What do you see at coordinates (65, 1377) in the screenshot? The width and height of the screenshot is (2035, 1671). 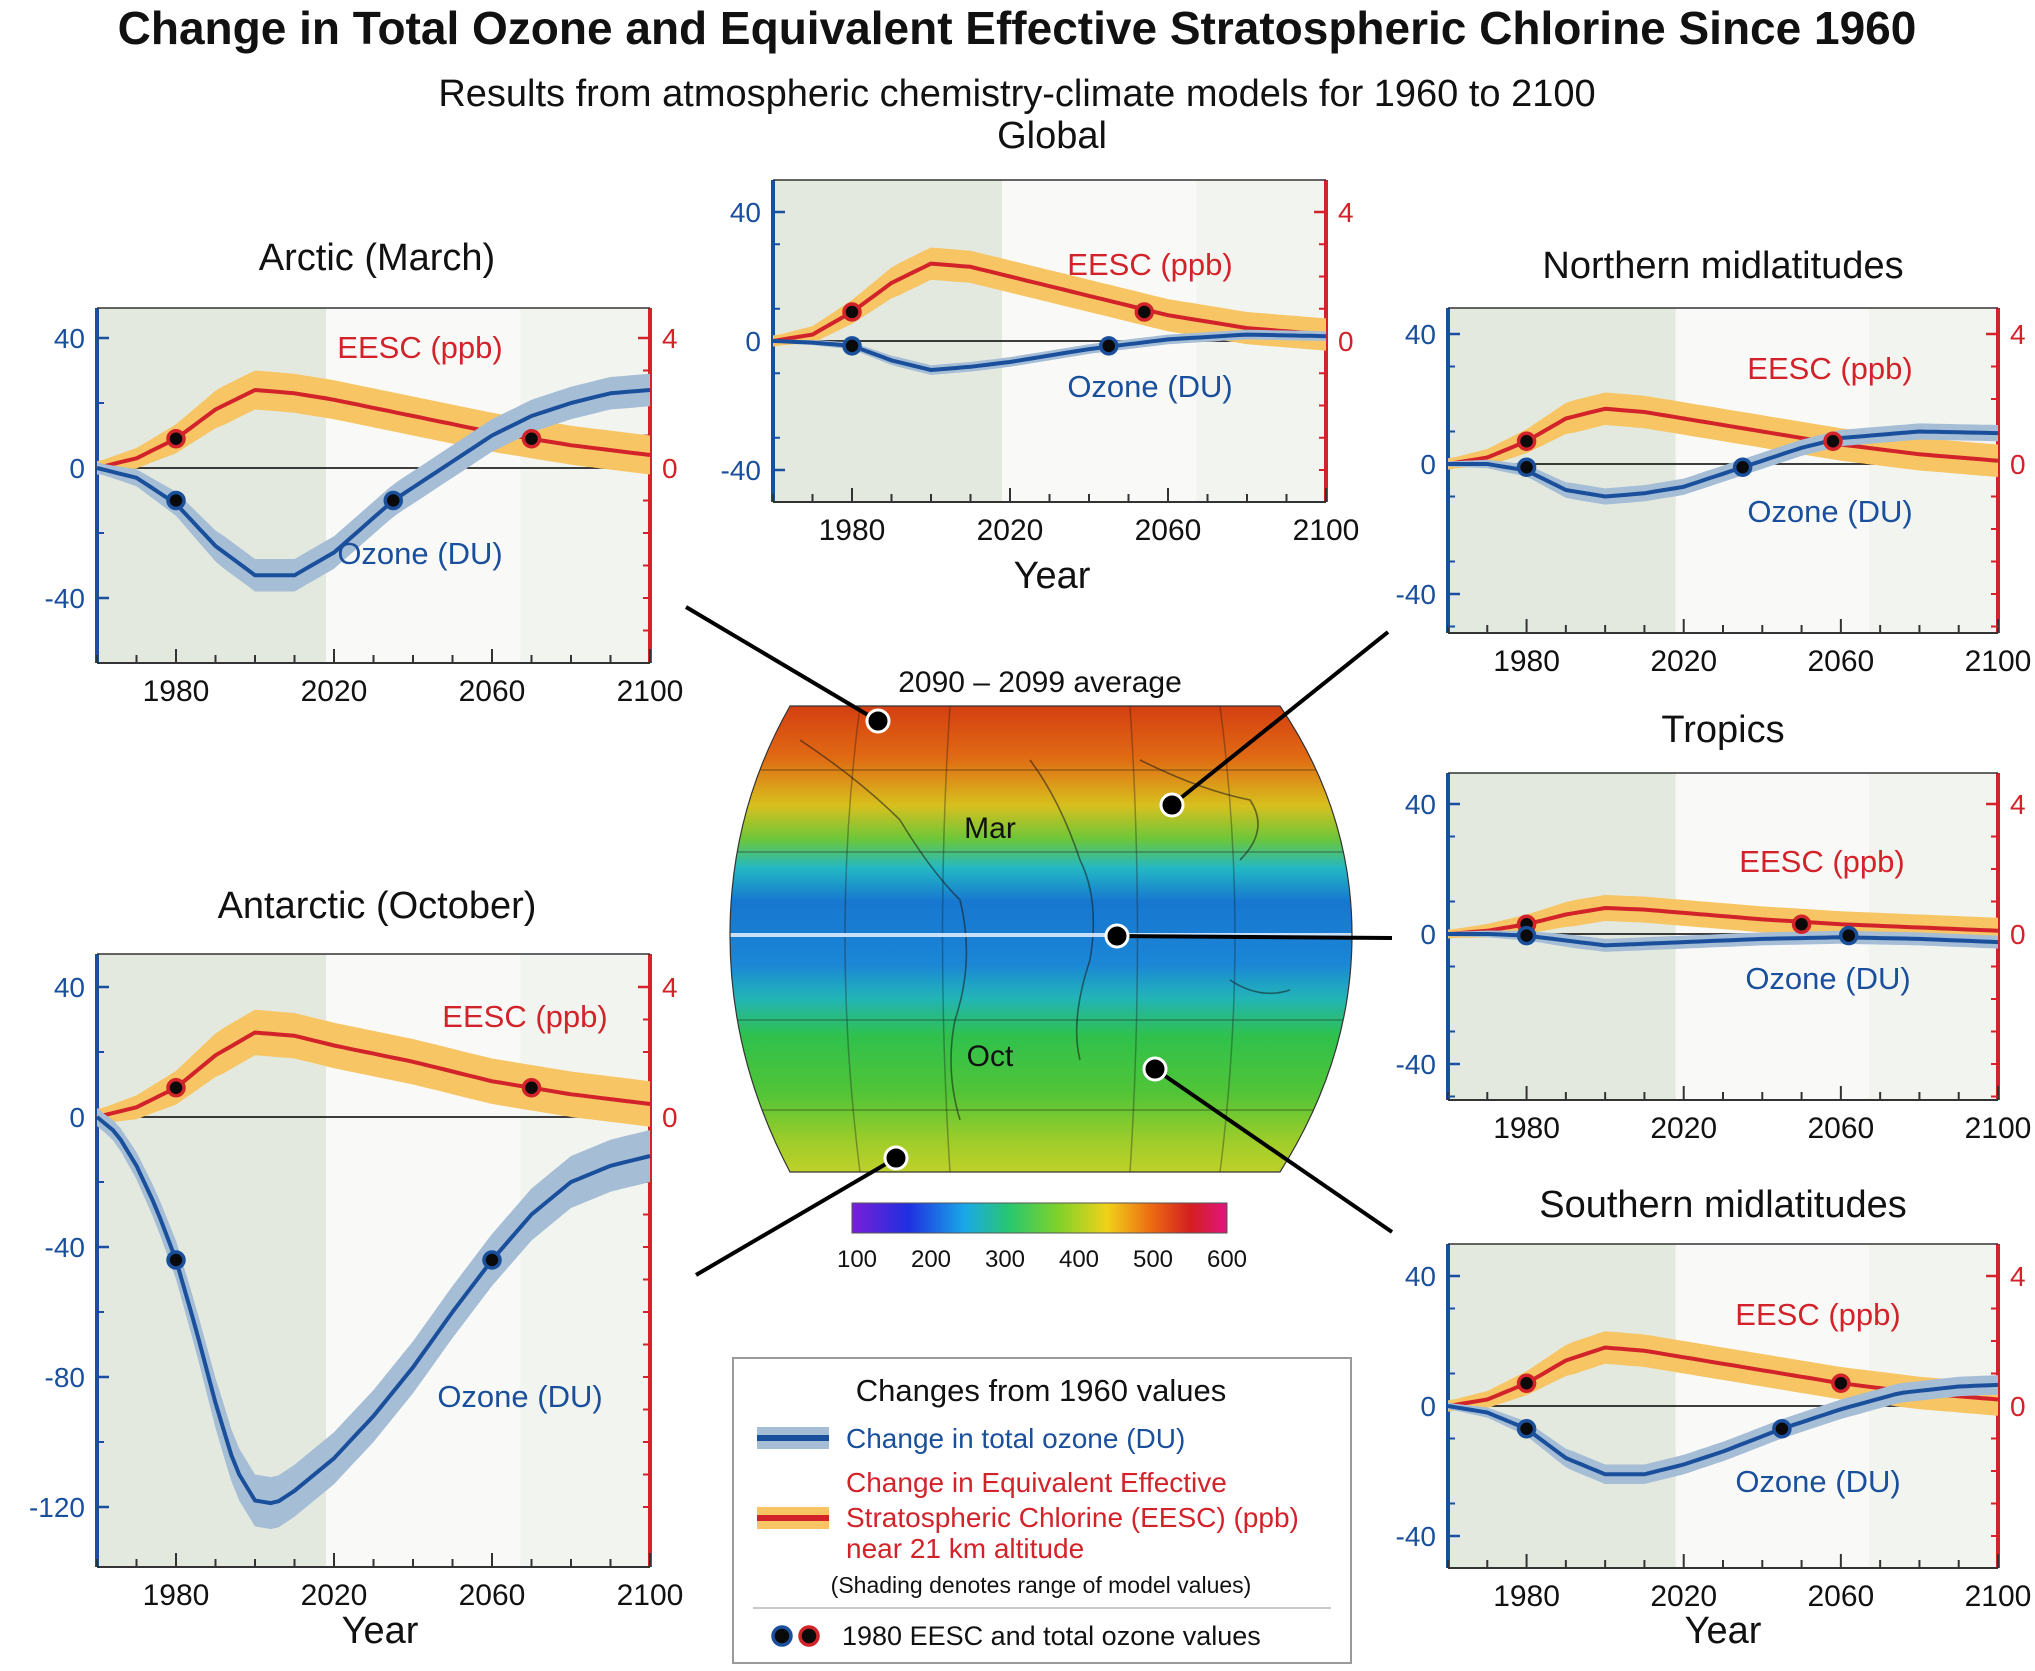 I see `antarctic-y-label-left: -80` at bounding box center [65, 1377].